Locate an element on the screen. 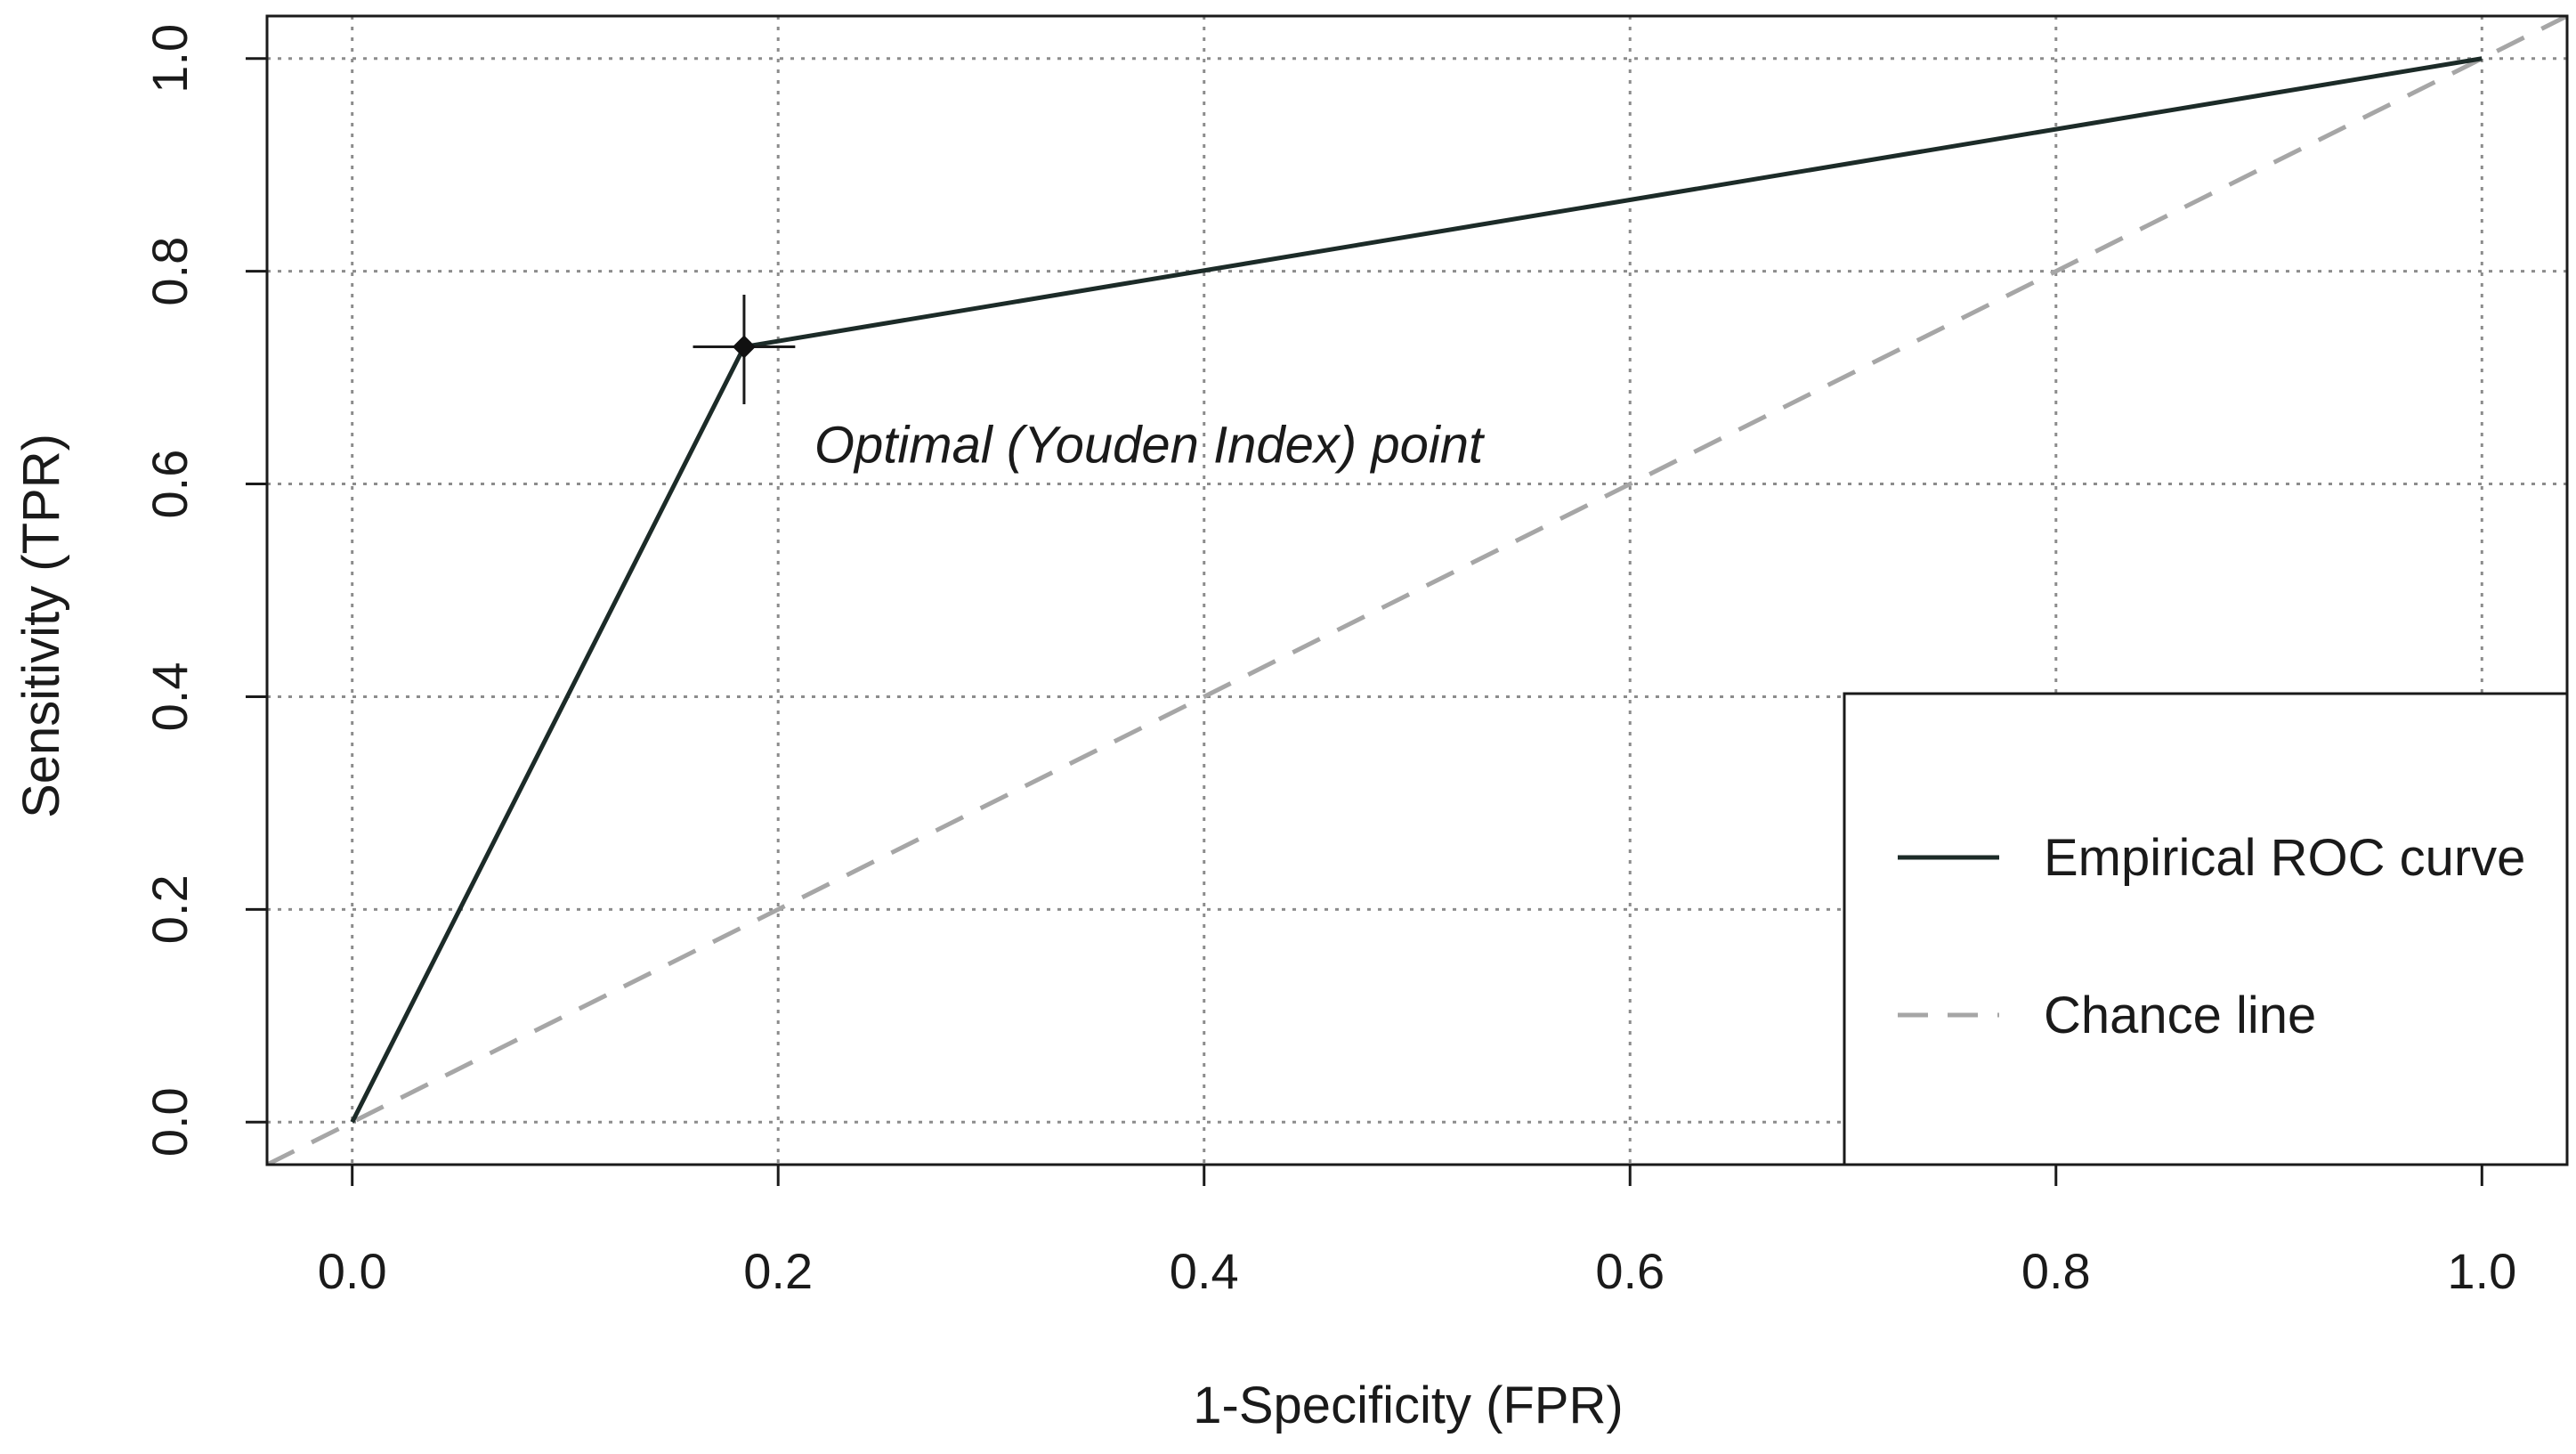 The image size is (2576, 1454). y-tick-label: 1.0 is located at coordinates (170, 58).